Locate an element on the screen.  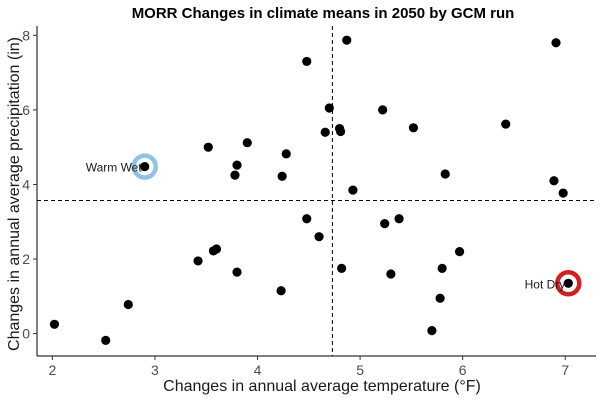
x-tick-label: 5 is located at coordinates (360, 370).